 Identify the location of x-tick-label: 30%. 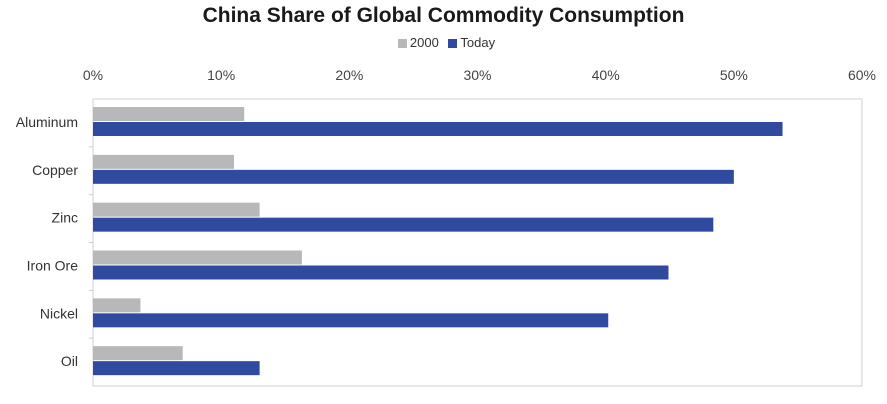
(477, 75).